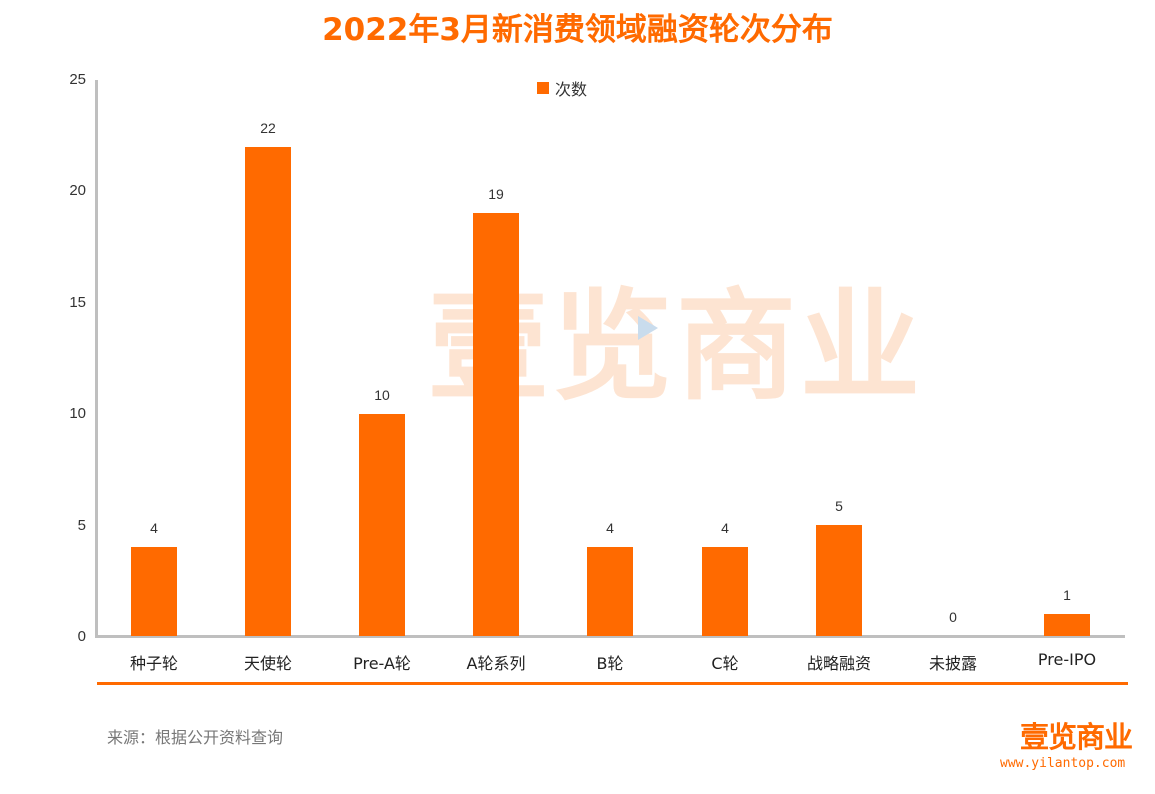 This screenshot has height=794, width=1155. I want to click on watermark-play-icon, so click(648, 328).